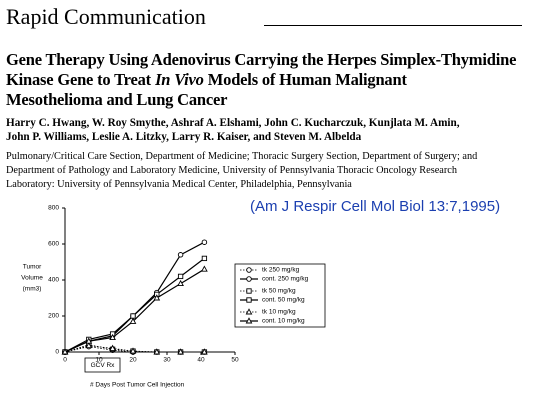 The width and height of the screenshot is (540, 403). Describe the element at coordinates (117, 99) in the screenshot. I see `title-line: Mesothelioma and Lung Cancer` at that location.